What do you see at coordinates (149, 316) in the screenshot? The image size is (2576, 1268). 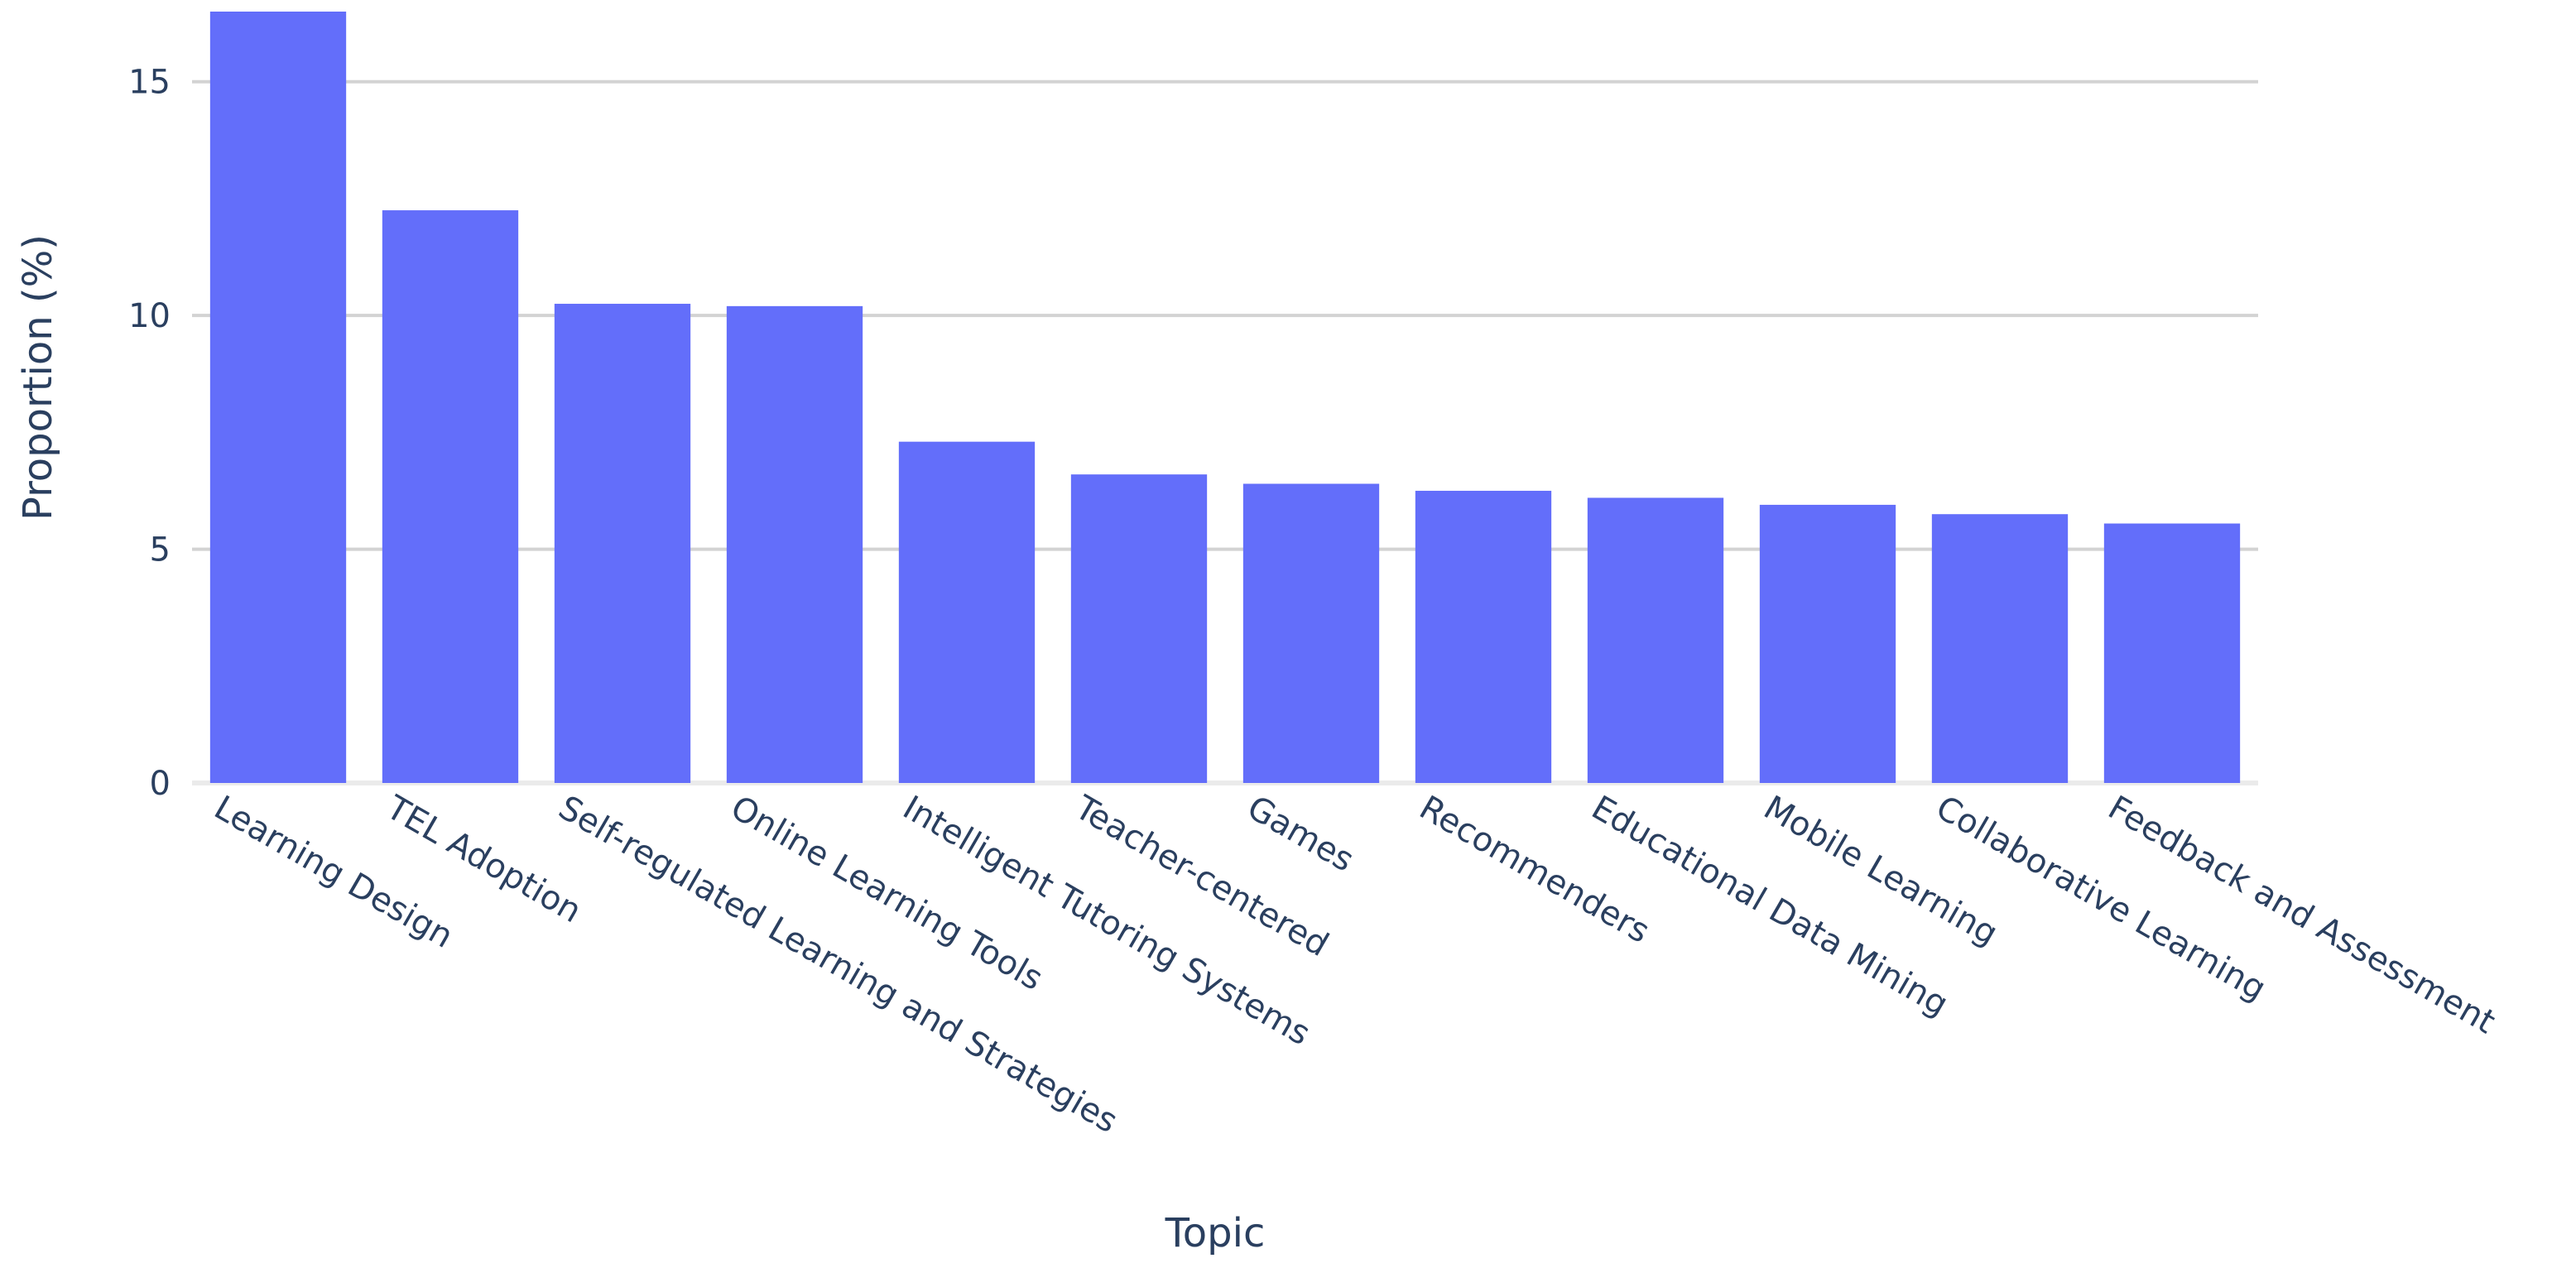 I see `y-tick-label: 10` at bounding box center [149, 316].